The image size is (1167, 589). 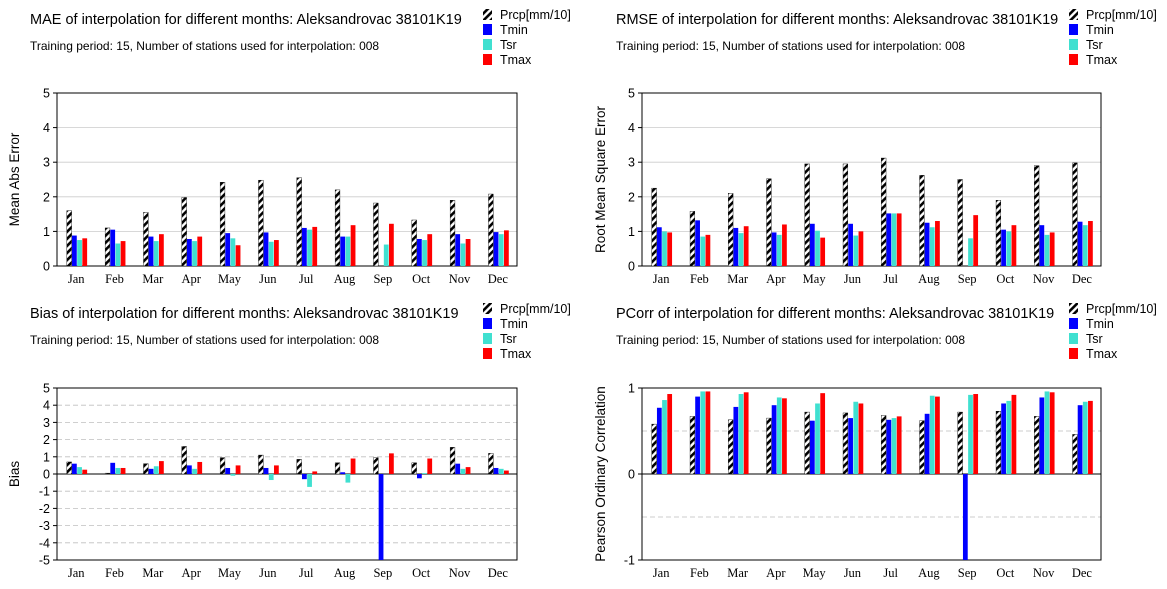 What do you see at coordinates (661, 279) in the screenshot?
I see `x-tick-label: Jan` at bounding box center [661, 279].